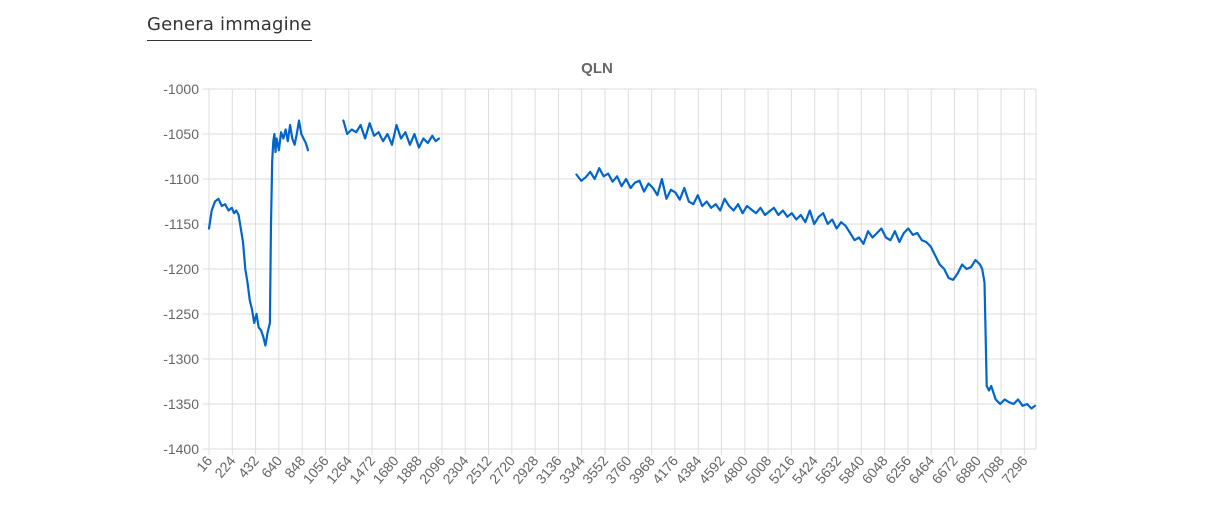 This screenshot has width=1210, height=511. What do you see at coordinates (991, 469) in the screenshot?
I see `x-tick-label: 7088` at bounding box center [991, 469].